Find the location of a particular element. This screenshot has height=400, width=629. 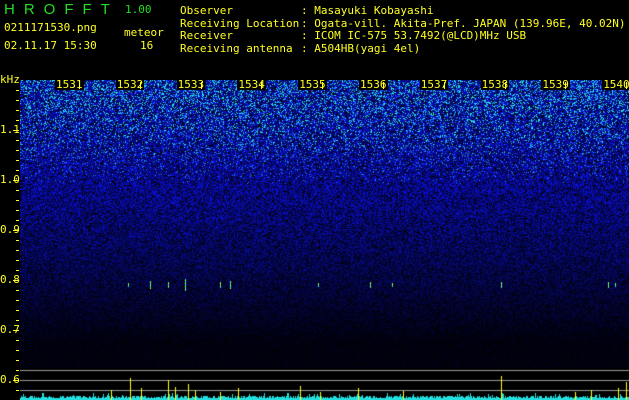

meteor-label: meteor is located at coordinates (144, 32).